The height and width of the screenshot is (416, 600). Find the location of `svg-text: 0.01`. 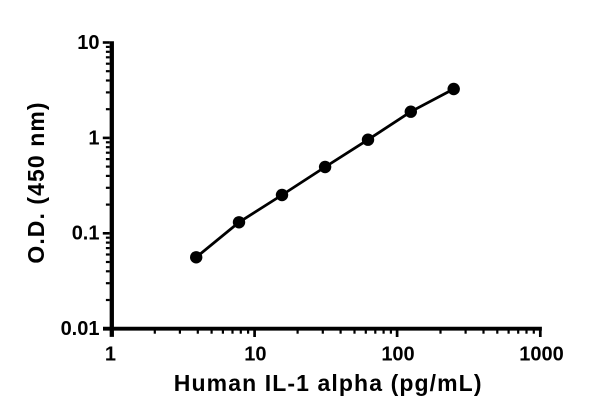

svg-text: 0.01 is located at coordinates (80, 329).